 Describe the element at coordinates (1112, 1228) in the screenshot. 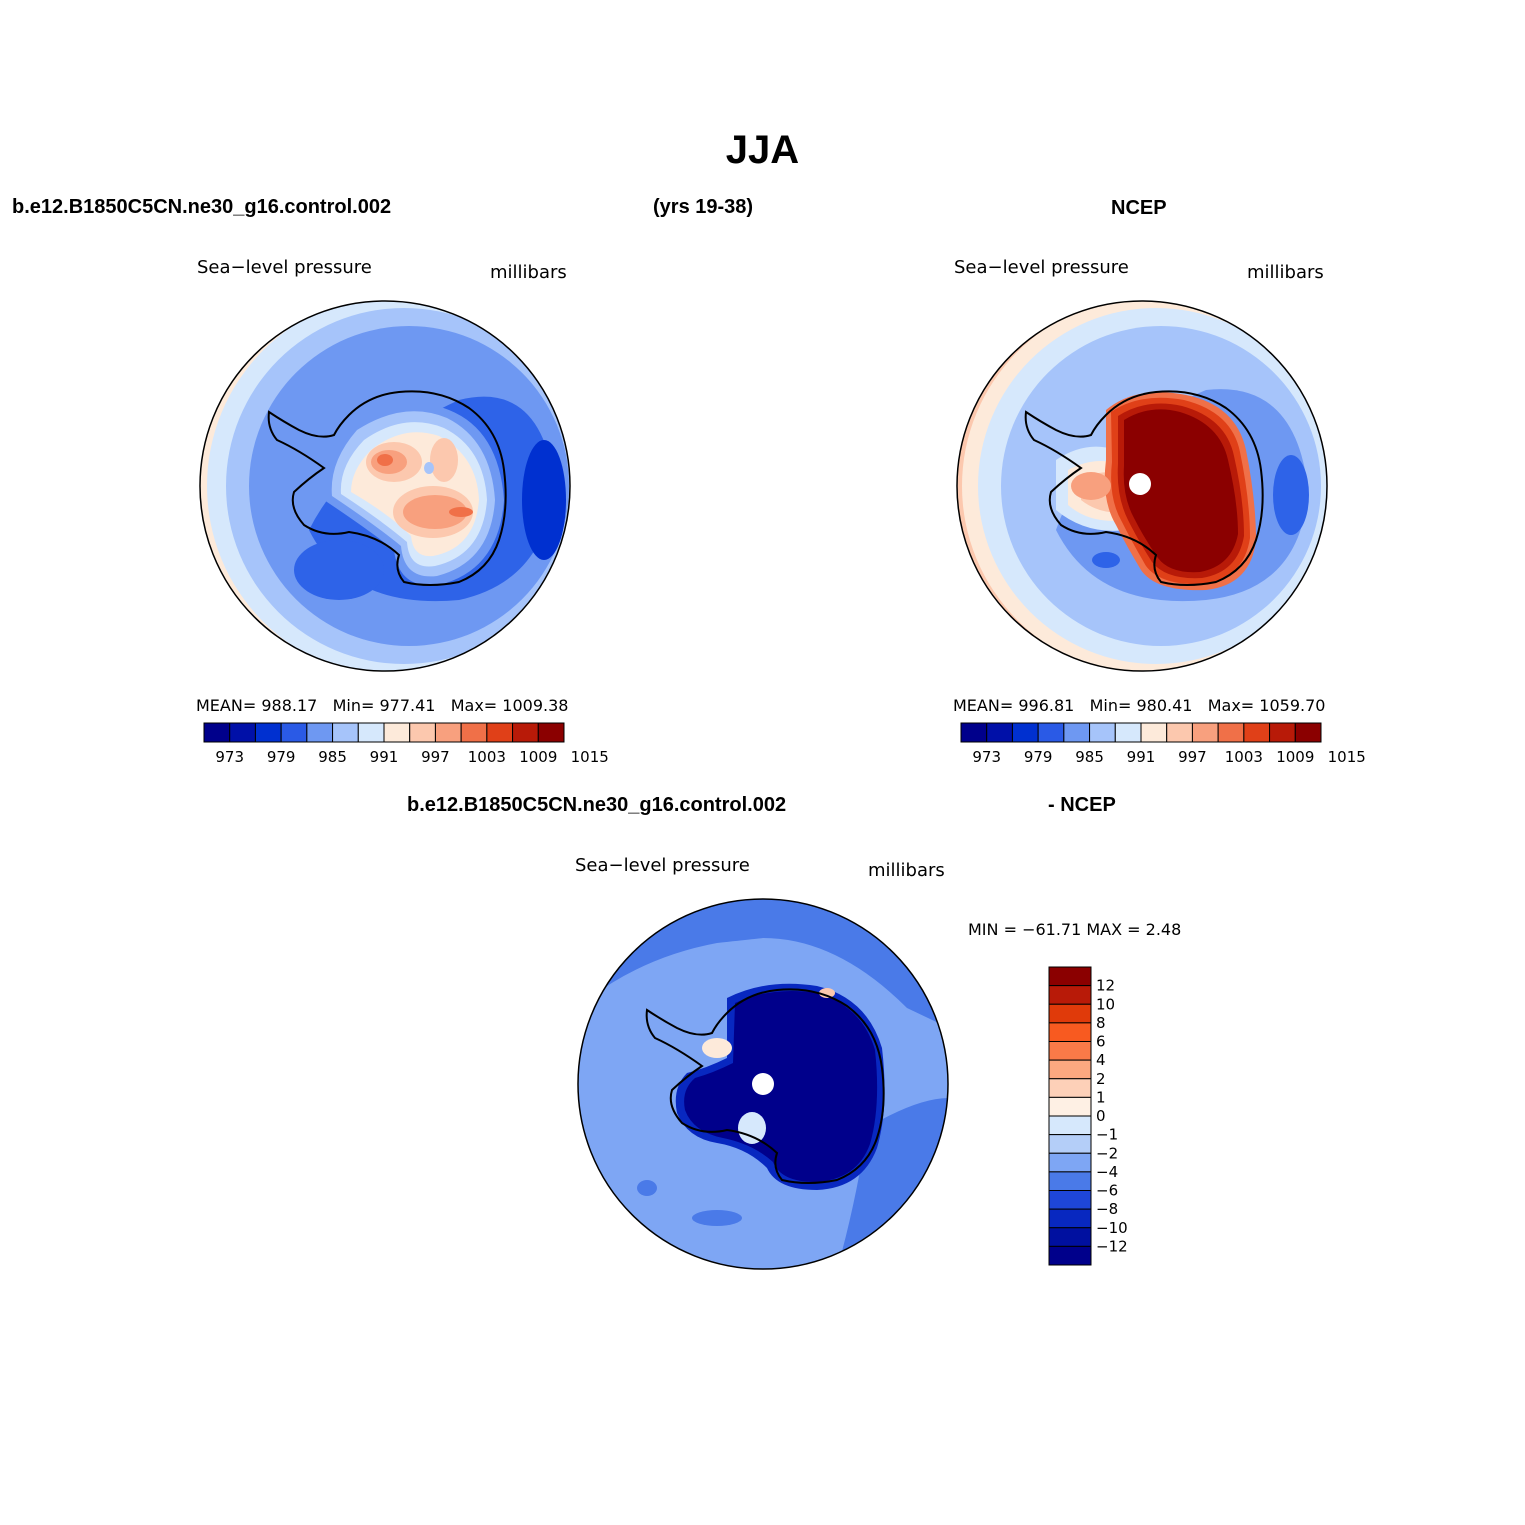

I see `diff-colorbar-tick-label: −10` at that location.